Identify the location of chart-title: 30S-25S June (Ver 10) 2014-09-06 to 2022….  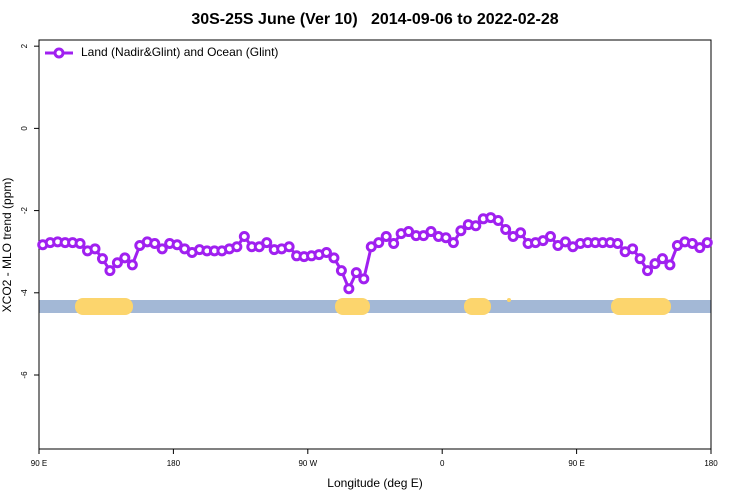
(374, 19).